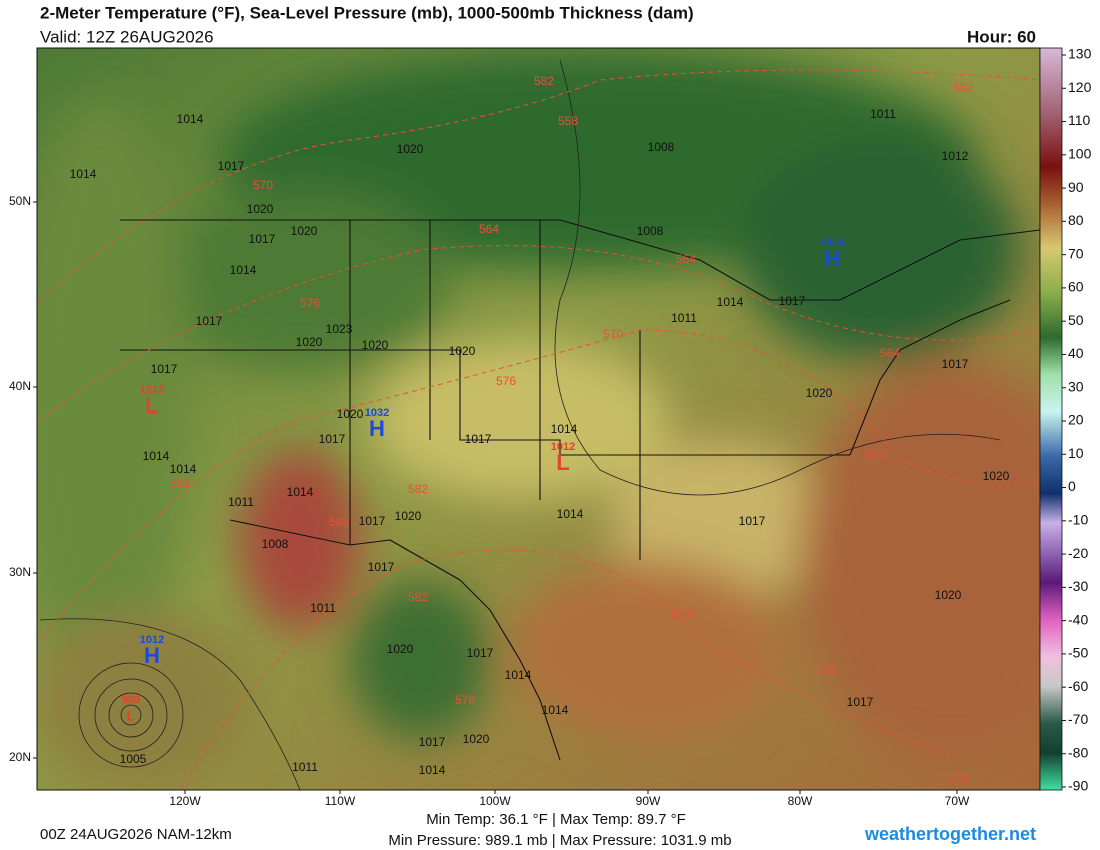 The height and width of the screenshot is (850, 1100). What do you see at coordinates (1076, 220) in the screenshot?
I see `colorbar-label: 80` at bounding box center [1076, 220].